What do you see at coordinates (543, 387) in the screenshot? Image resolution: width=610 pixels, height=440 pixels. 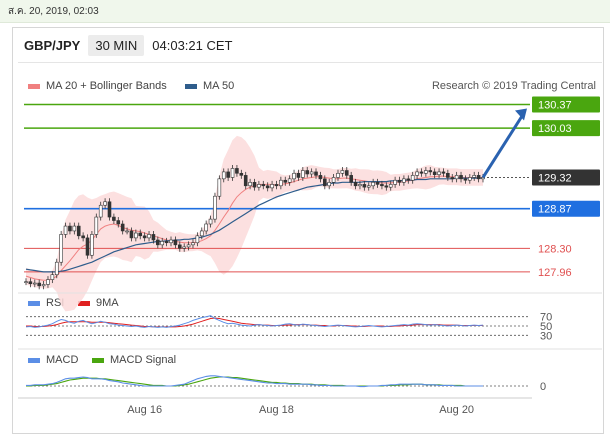 I see `macd-tick: 0` at bounding box center [543, 387].